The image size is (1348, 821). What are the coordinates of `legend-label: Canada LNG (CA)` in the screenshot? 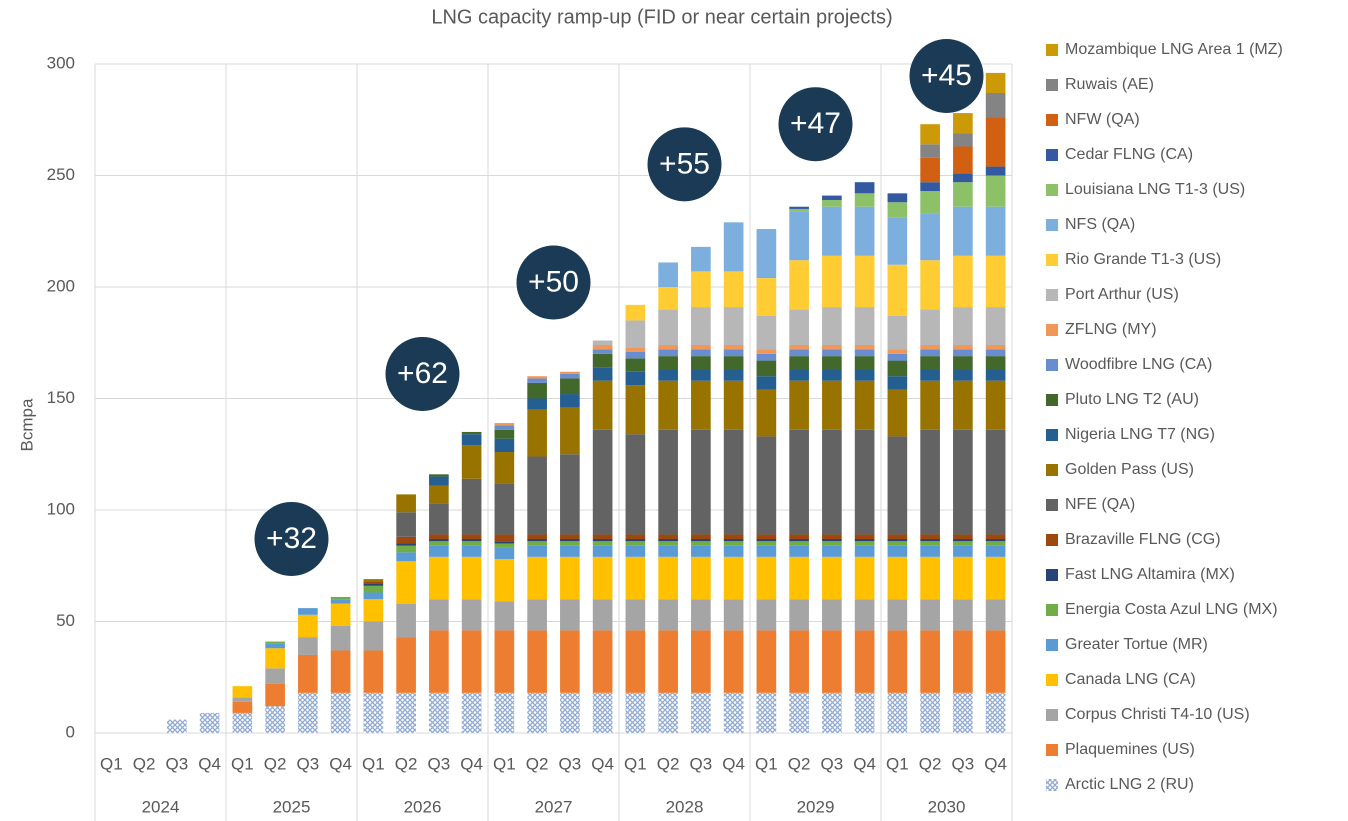 It's located at (1130, 679).